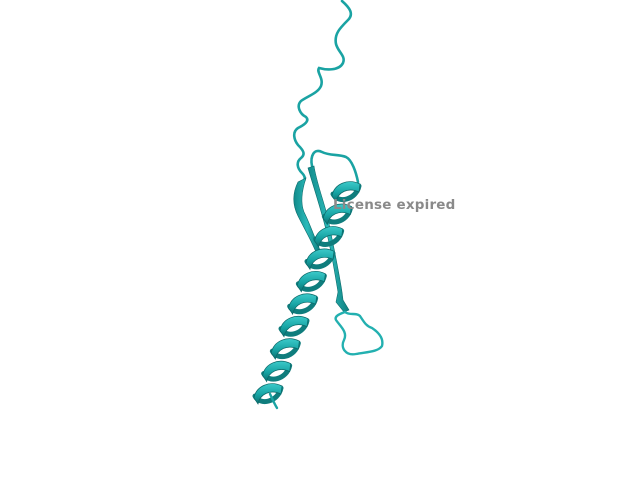 This screenshot has width=640, height=484. I want to click on coil-lower-loop, so click(359, 333).